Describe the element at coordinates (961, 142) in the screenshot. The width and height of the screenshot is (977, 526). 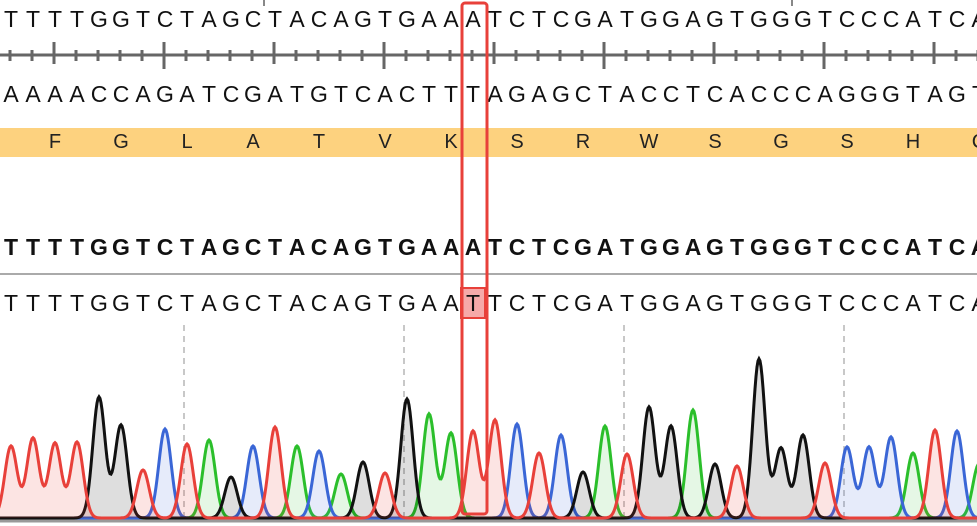
I see `amino-acid: C` at that location.